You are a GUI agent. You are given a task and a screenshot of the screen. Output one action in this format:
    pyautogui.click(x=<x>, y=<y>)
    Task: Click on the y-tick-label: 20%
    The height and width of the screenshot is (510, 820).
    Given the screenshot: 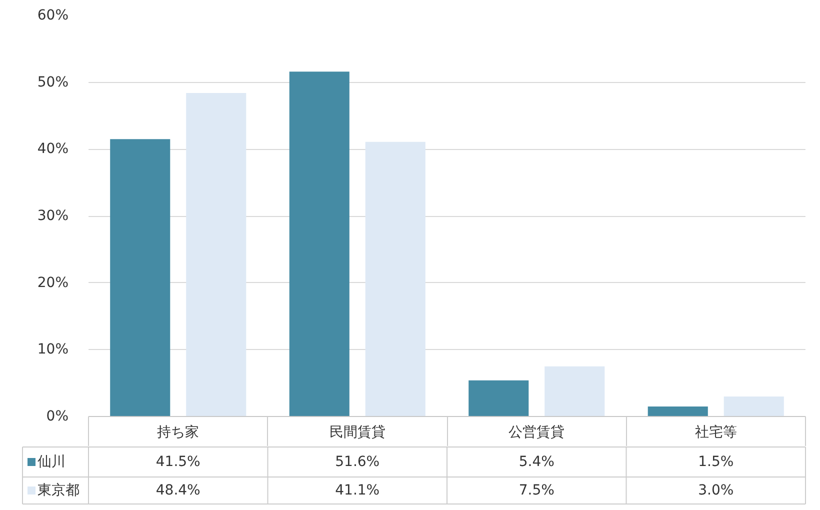 What is the action you would take?
    pyautogui.click(x=53, y=282)
    